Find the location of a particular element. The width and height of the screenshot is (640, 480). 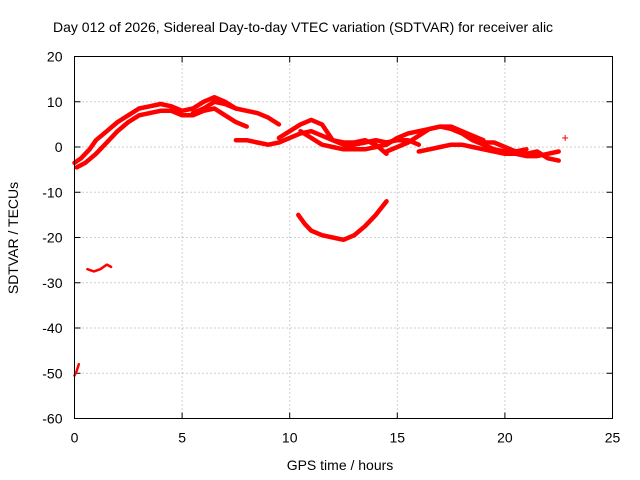

y-tick-label: 0 is located at coordinates (59, 147).